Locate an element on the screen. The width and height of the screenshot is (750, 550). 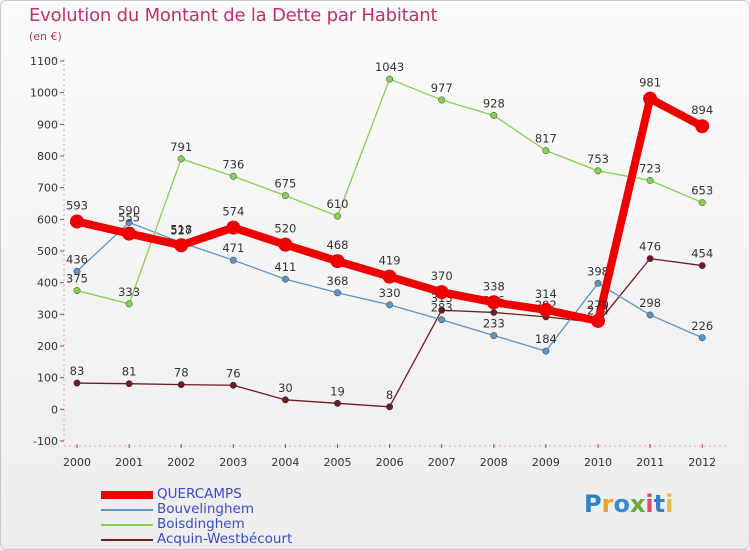
data-label: 398 is located at coordinates (598, 271).